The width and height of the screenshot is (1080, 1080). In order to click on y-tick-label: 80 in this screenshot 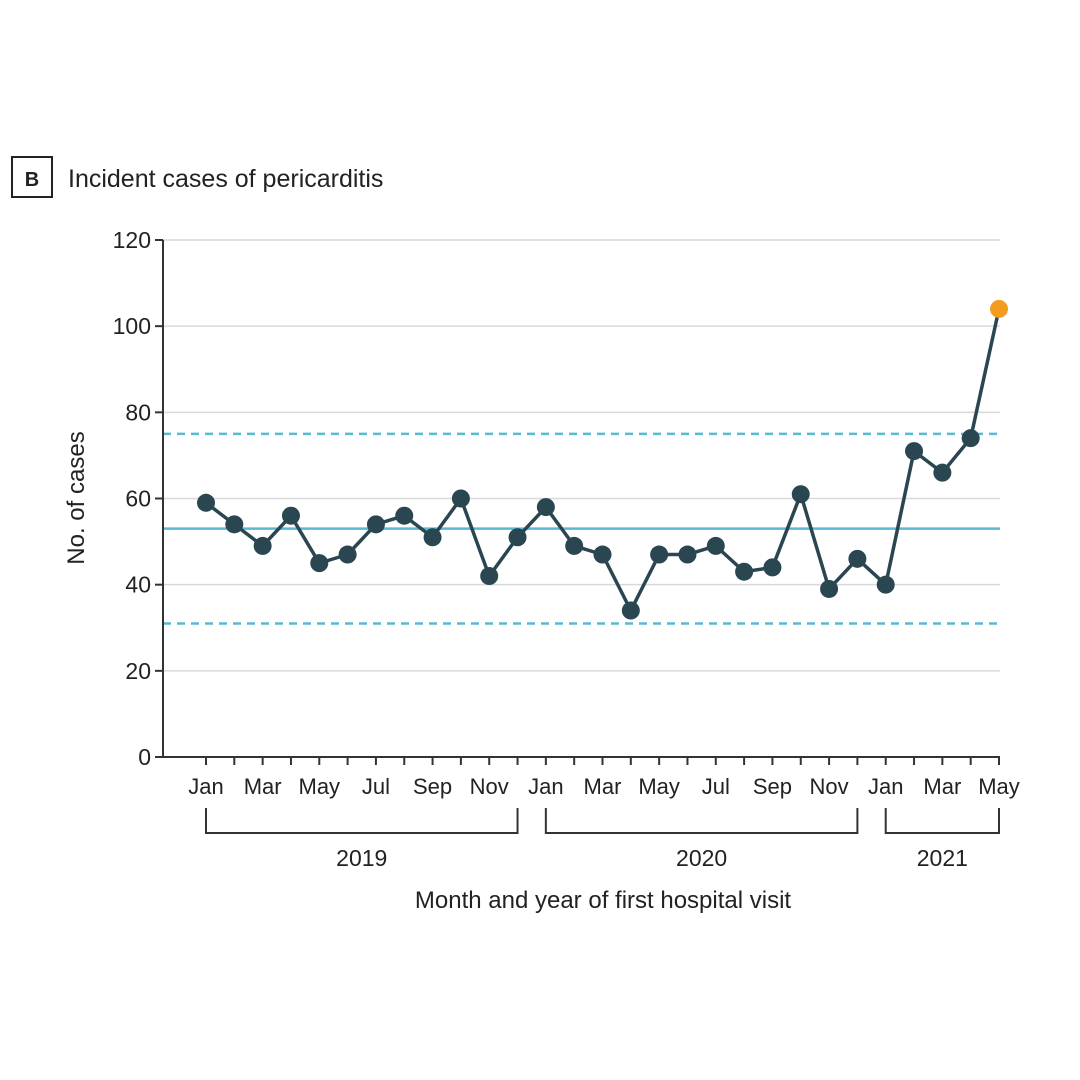, I will do `click(138, 412)`.